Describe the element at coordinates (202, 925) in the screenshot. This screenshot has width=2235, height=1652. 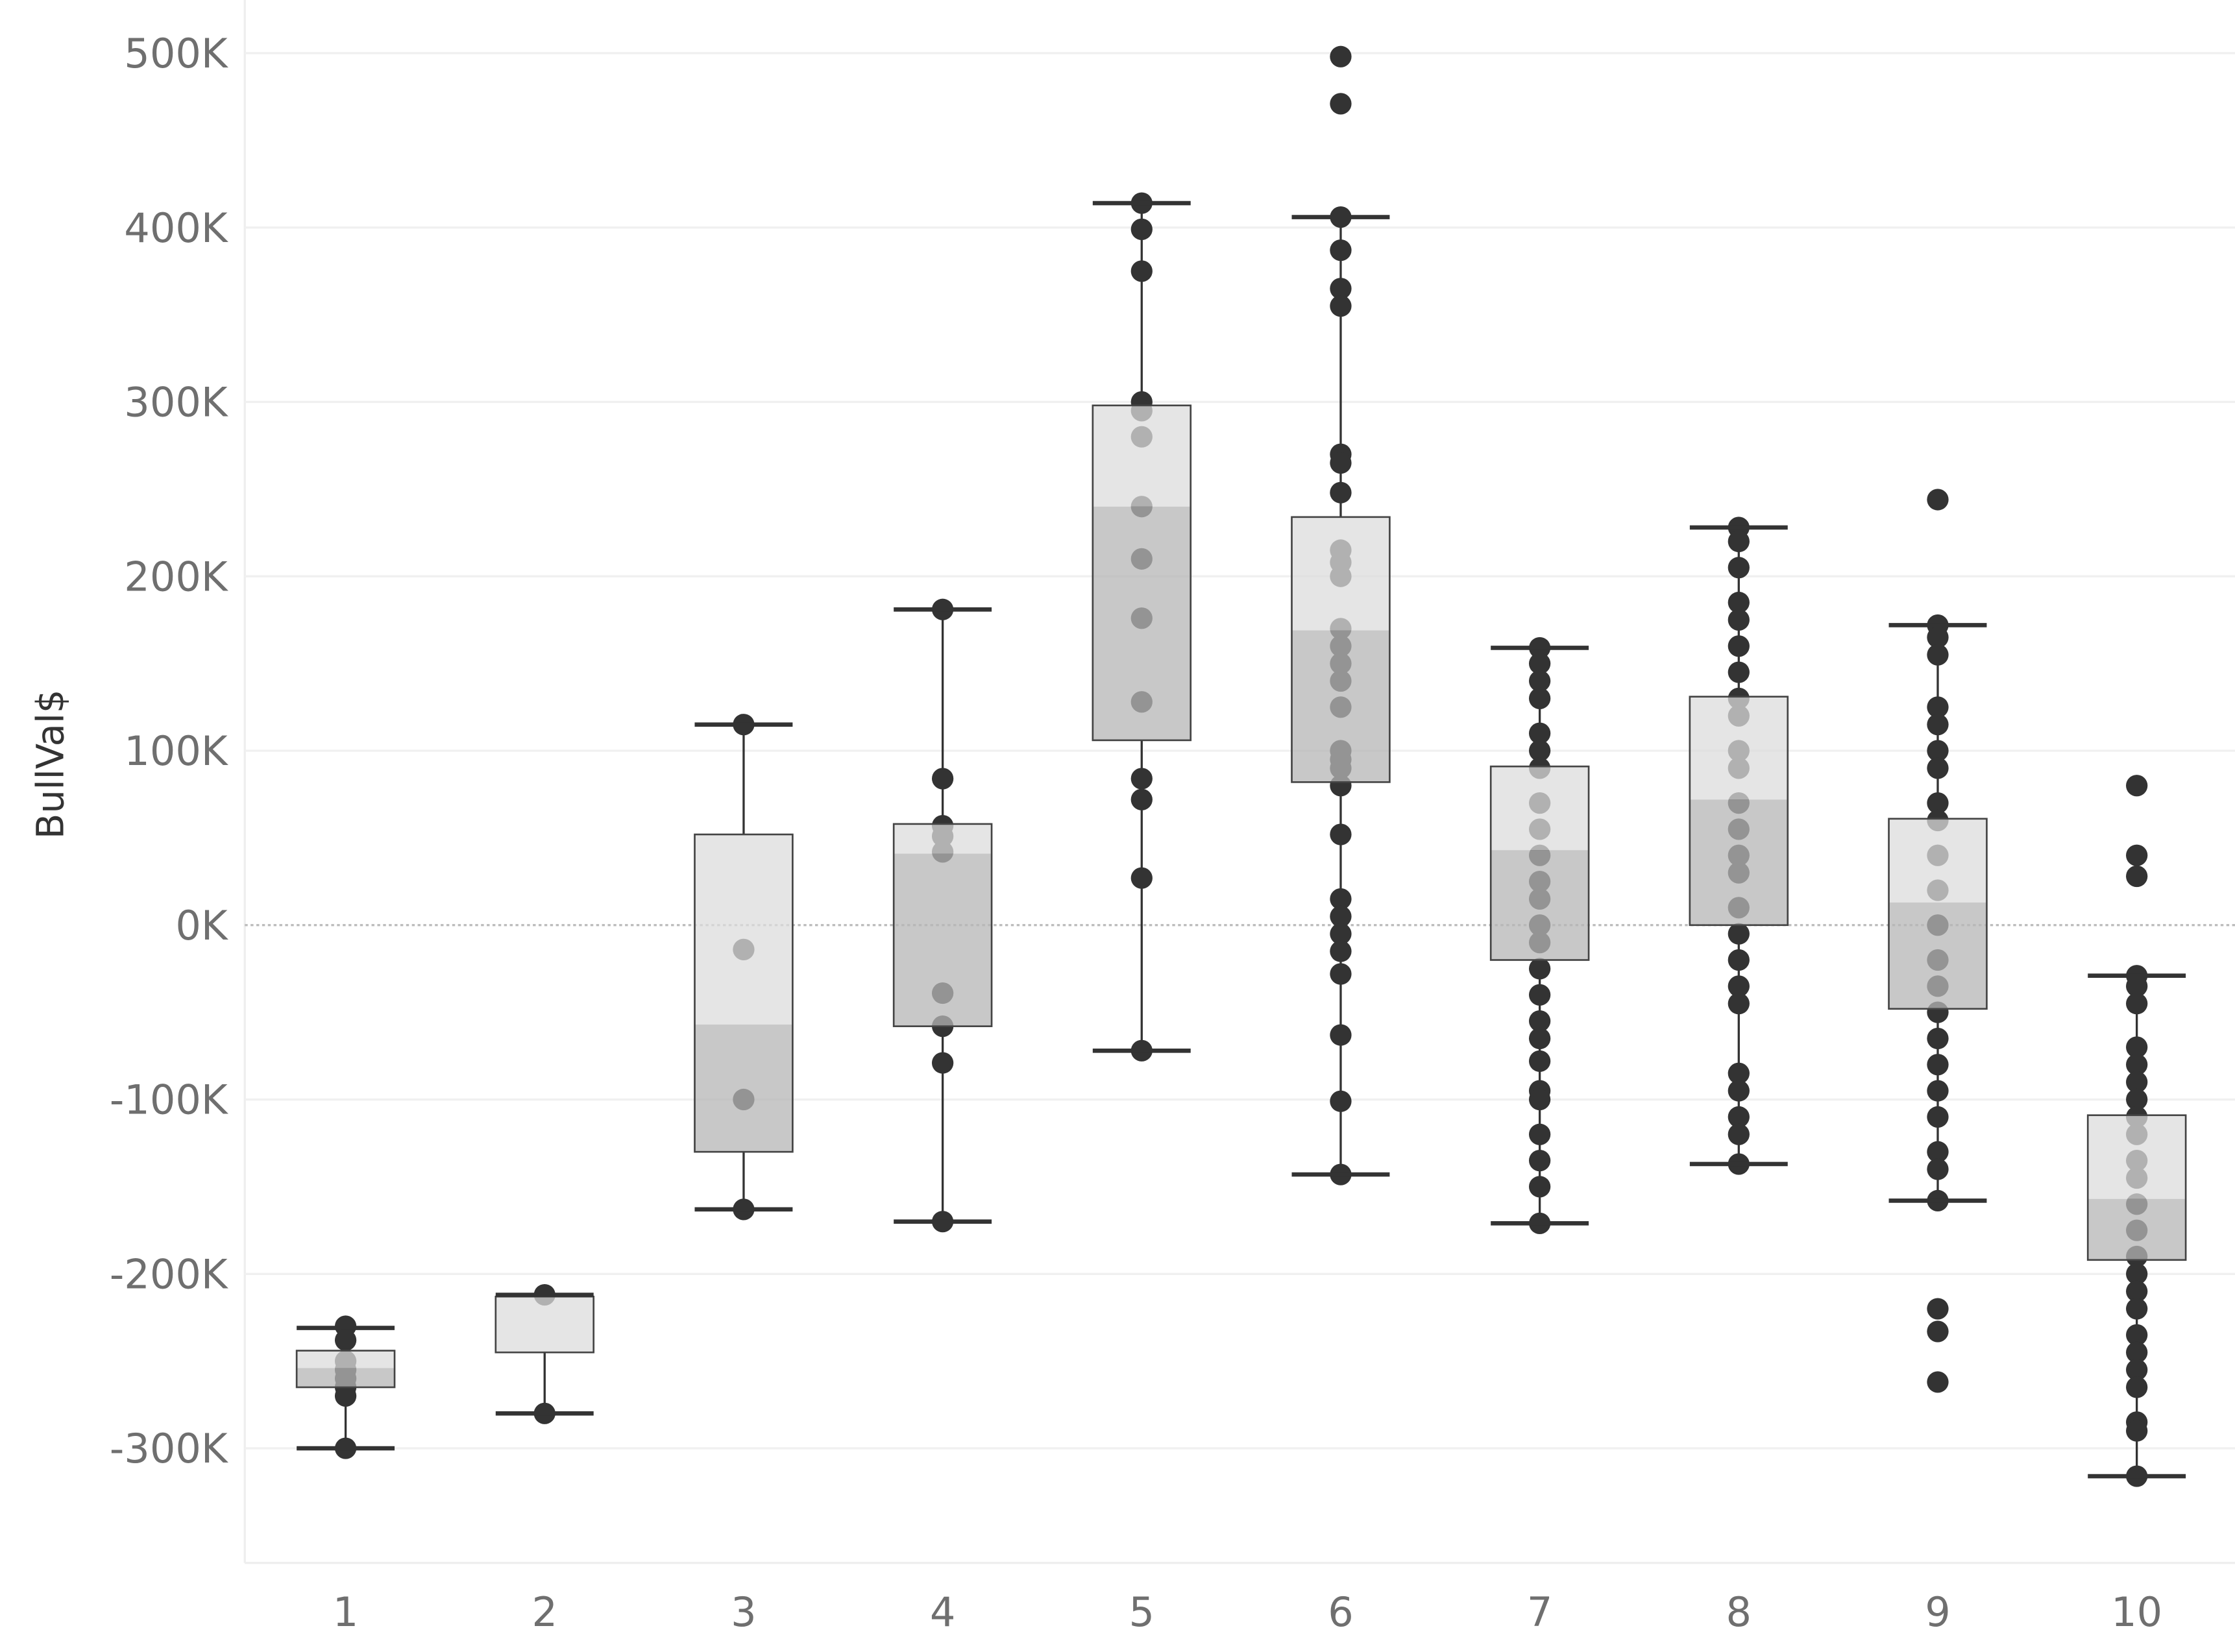
I see `y-tick-label: 0K` at that location.